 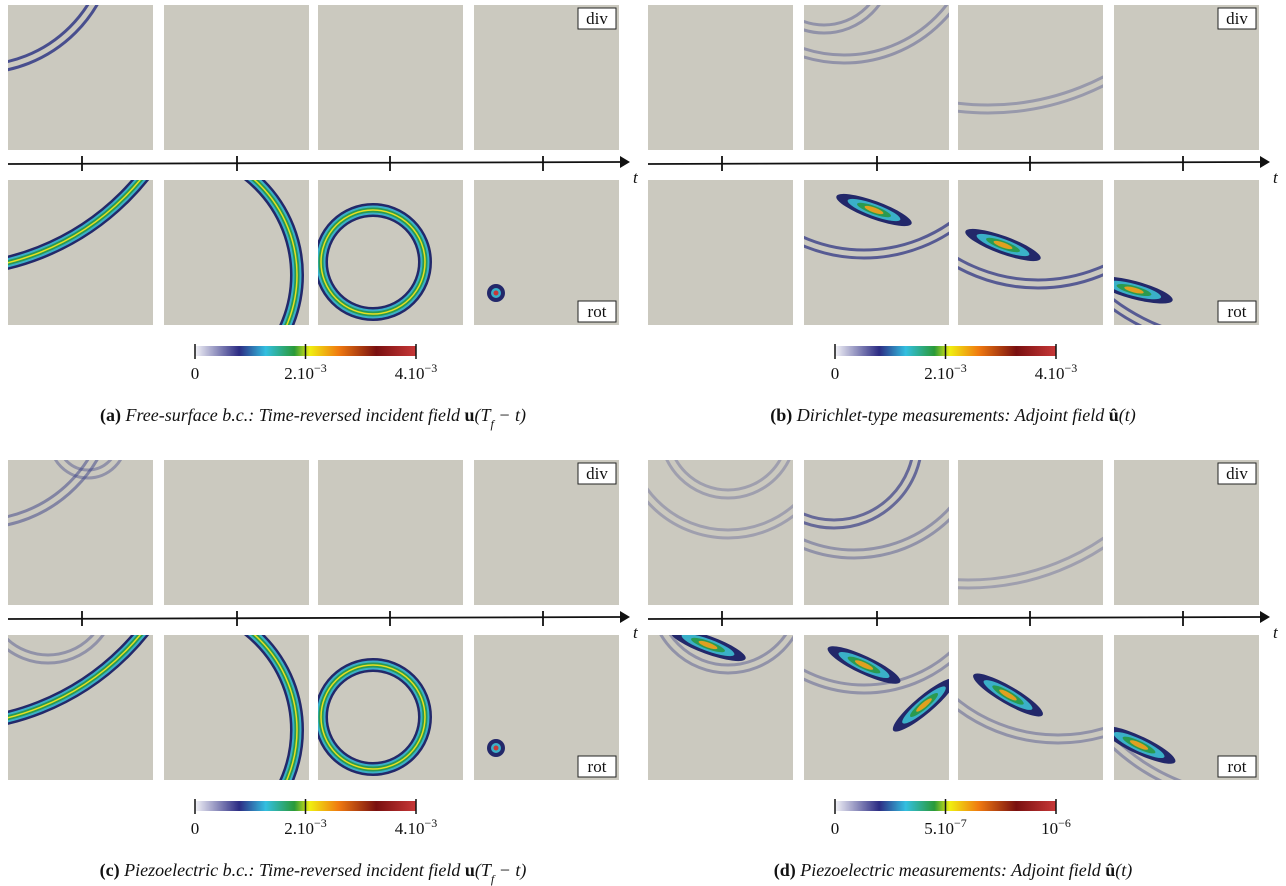 I want to click on caption-math: u, so click(x=470, y=870).